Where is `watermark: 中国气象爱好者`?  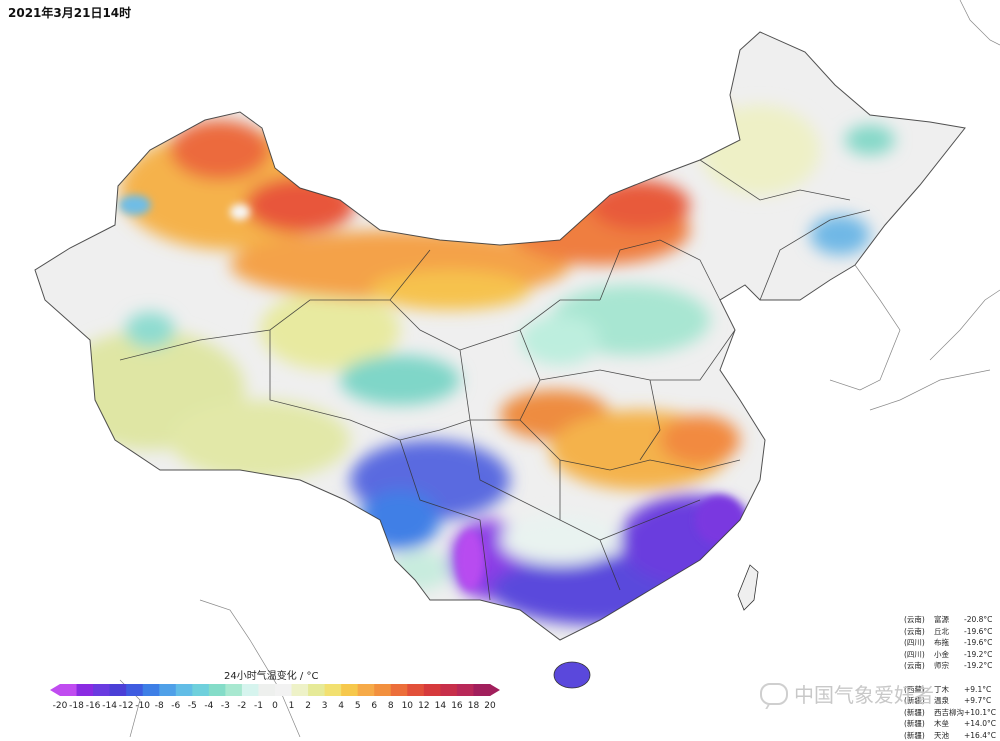
watermark: 中国气象爱好者 is located at coordinates (847, 693).